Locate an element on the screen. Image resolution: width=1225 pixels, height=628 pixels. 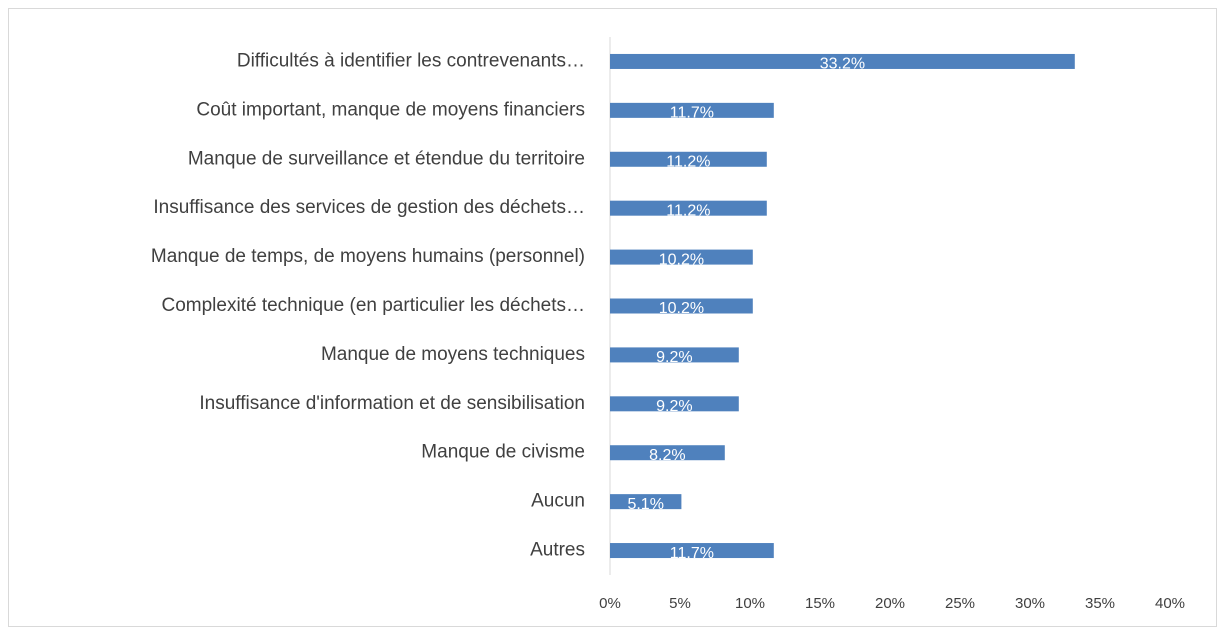
x-tick-label: 10% is located at coordinates (750, 603).